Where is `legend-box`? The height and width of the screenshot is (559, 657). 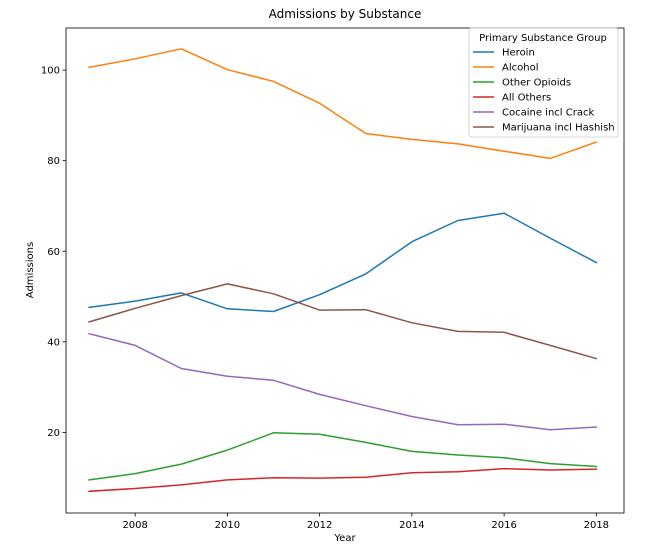 legend-box is located at coordinates (543, 82).